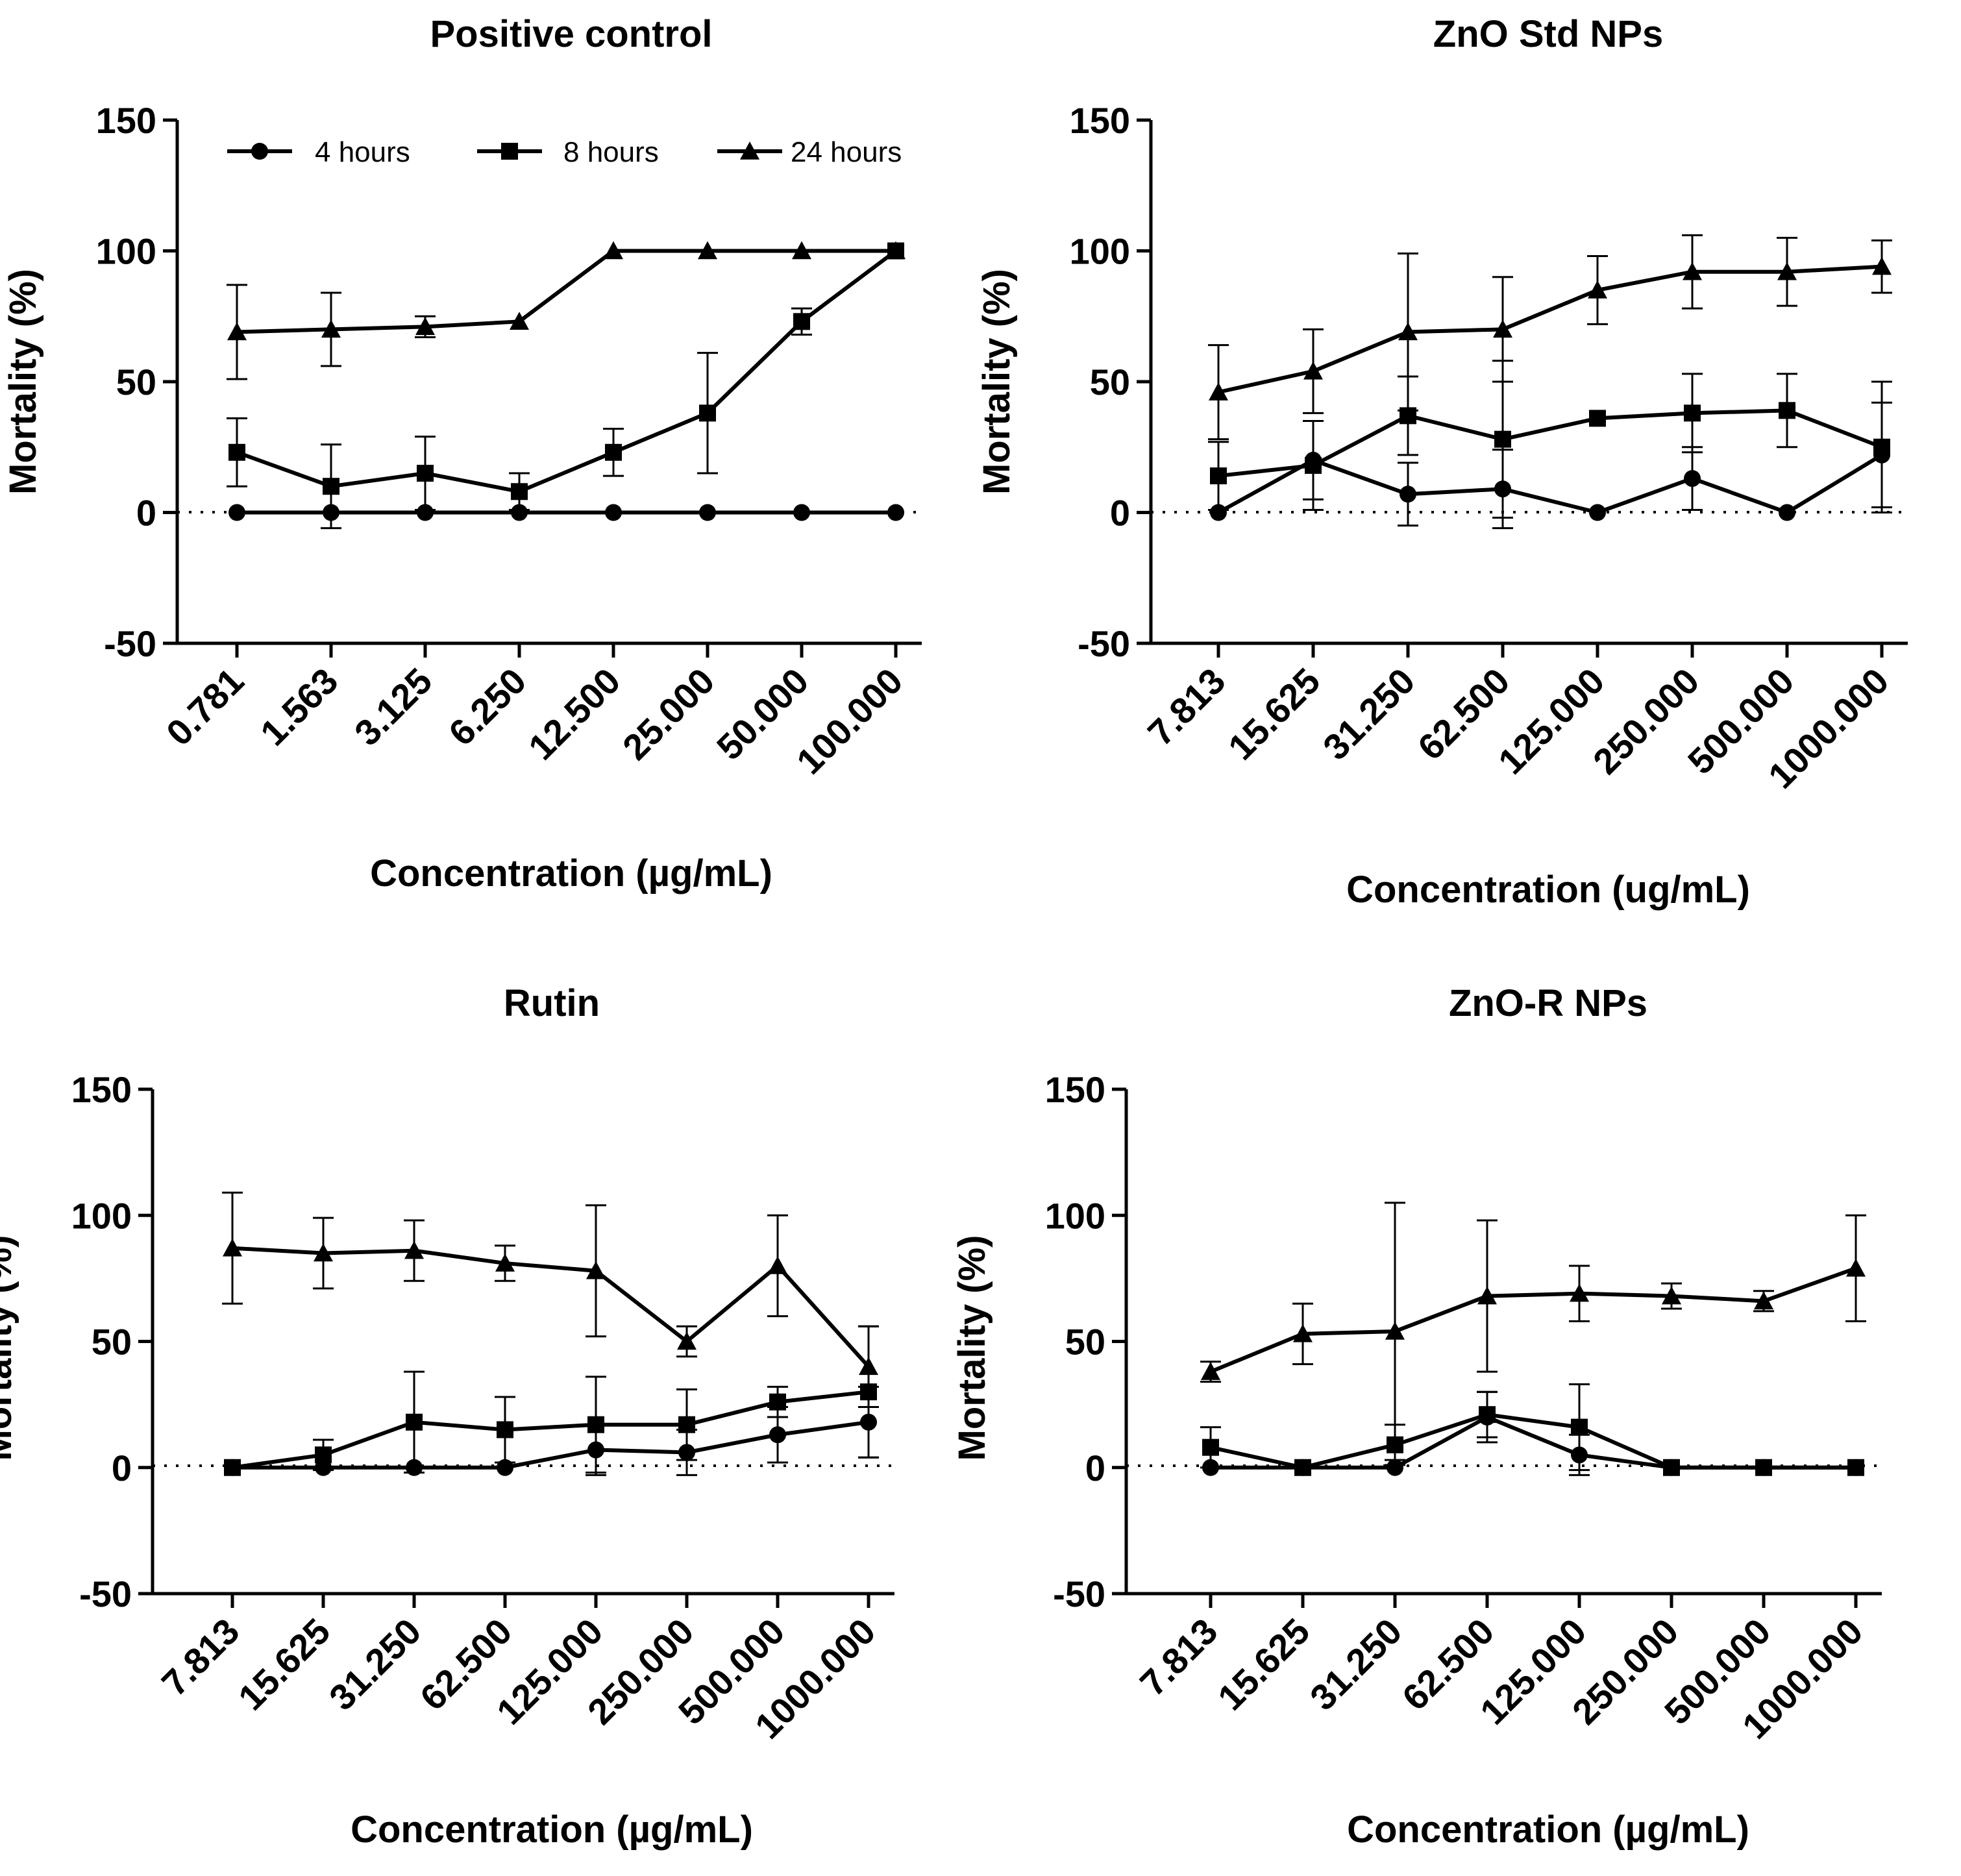 Image resolution: width=1961 pixels, height=1876 pixels. What do you see at coordinates (205, 707) in the screenshot?
I see `x-tick-label: 0.781` at bounding box center [205, 707].